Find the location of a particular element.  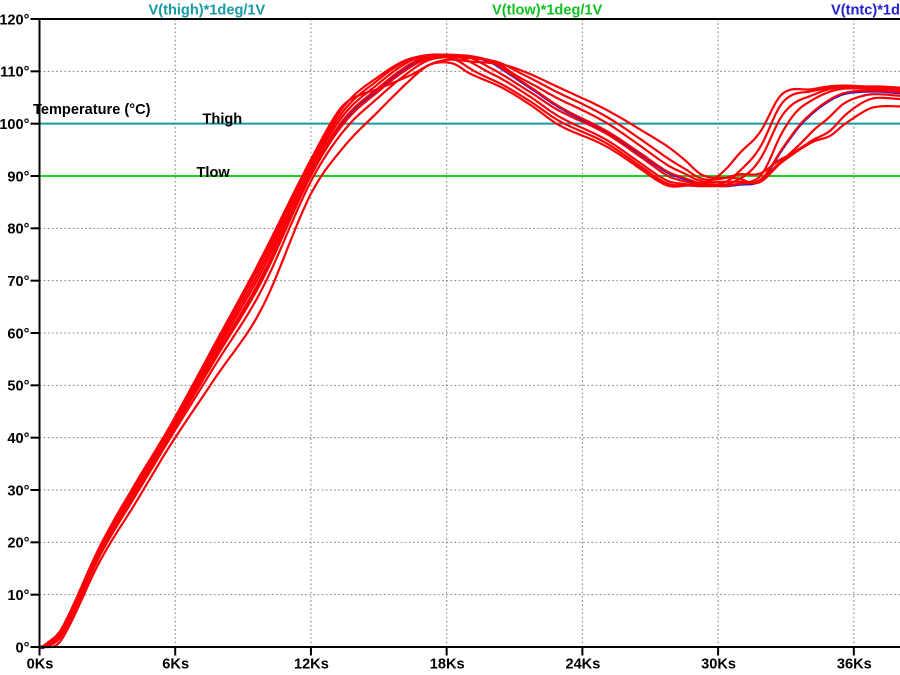

svg-text: 40° is located at coordinates (18, 439).